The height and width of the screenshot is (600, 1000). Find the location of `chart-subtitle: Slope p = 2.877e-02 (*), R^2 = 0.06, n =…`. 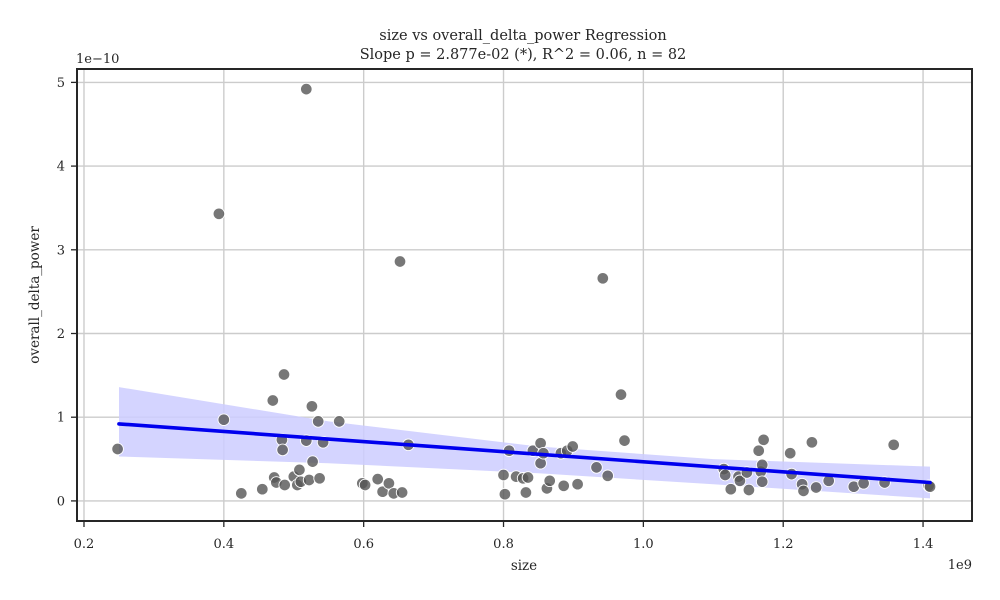

chart-subtitle: Slope p = 2.877e-02 (*), R^2 = 0.06, n =… is located at coordinates (523, 55).